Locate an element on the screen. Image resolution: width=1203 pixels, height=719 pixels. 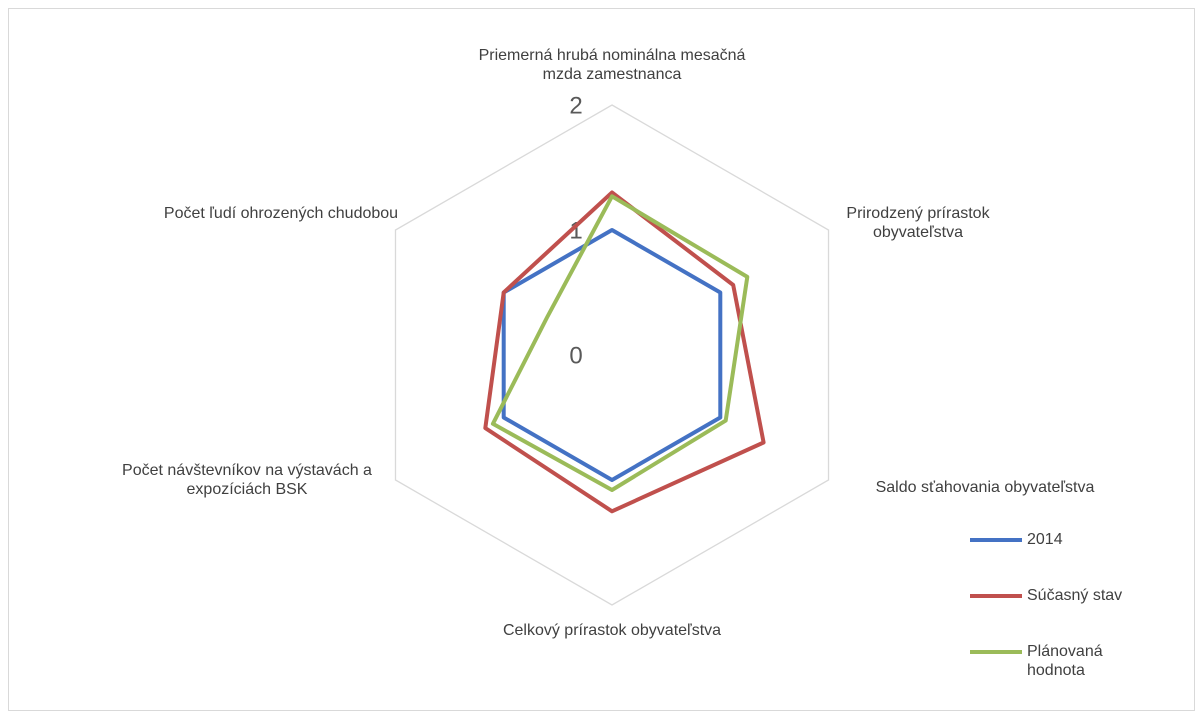
axis-label: Prirodzený prírastok obyvateľstva is located at coordinates (918, 223).